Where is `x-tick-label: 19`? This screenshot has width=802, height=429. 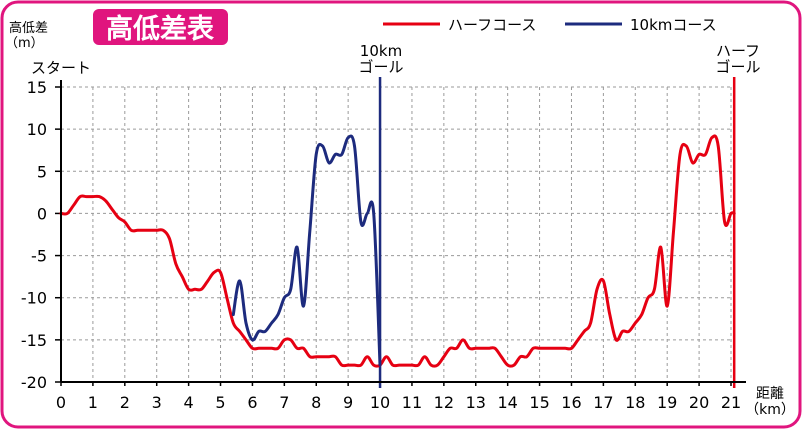
x-tick-label: 19 is located at coordinates (667, 402).